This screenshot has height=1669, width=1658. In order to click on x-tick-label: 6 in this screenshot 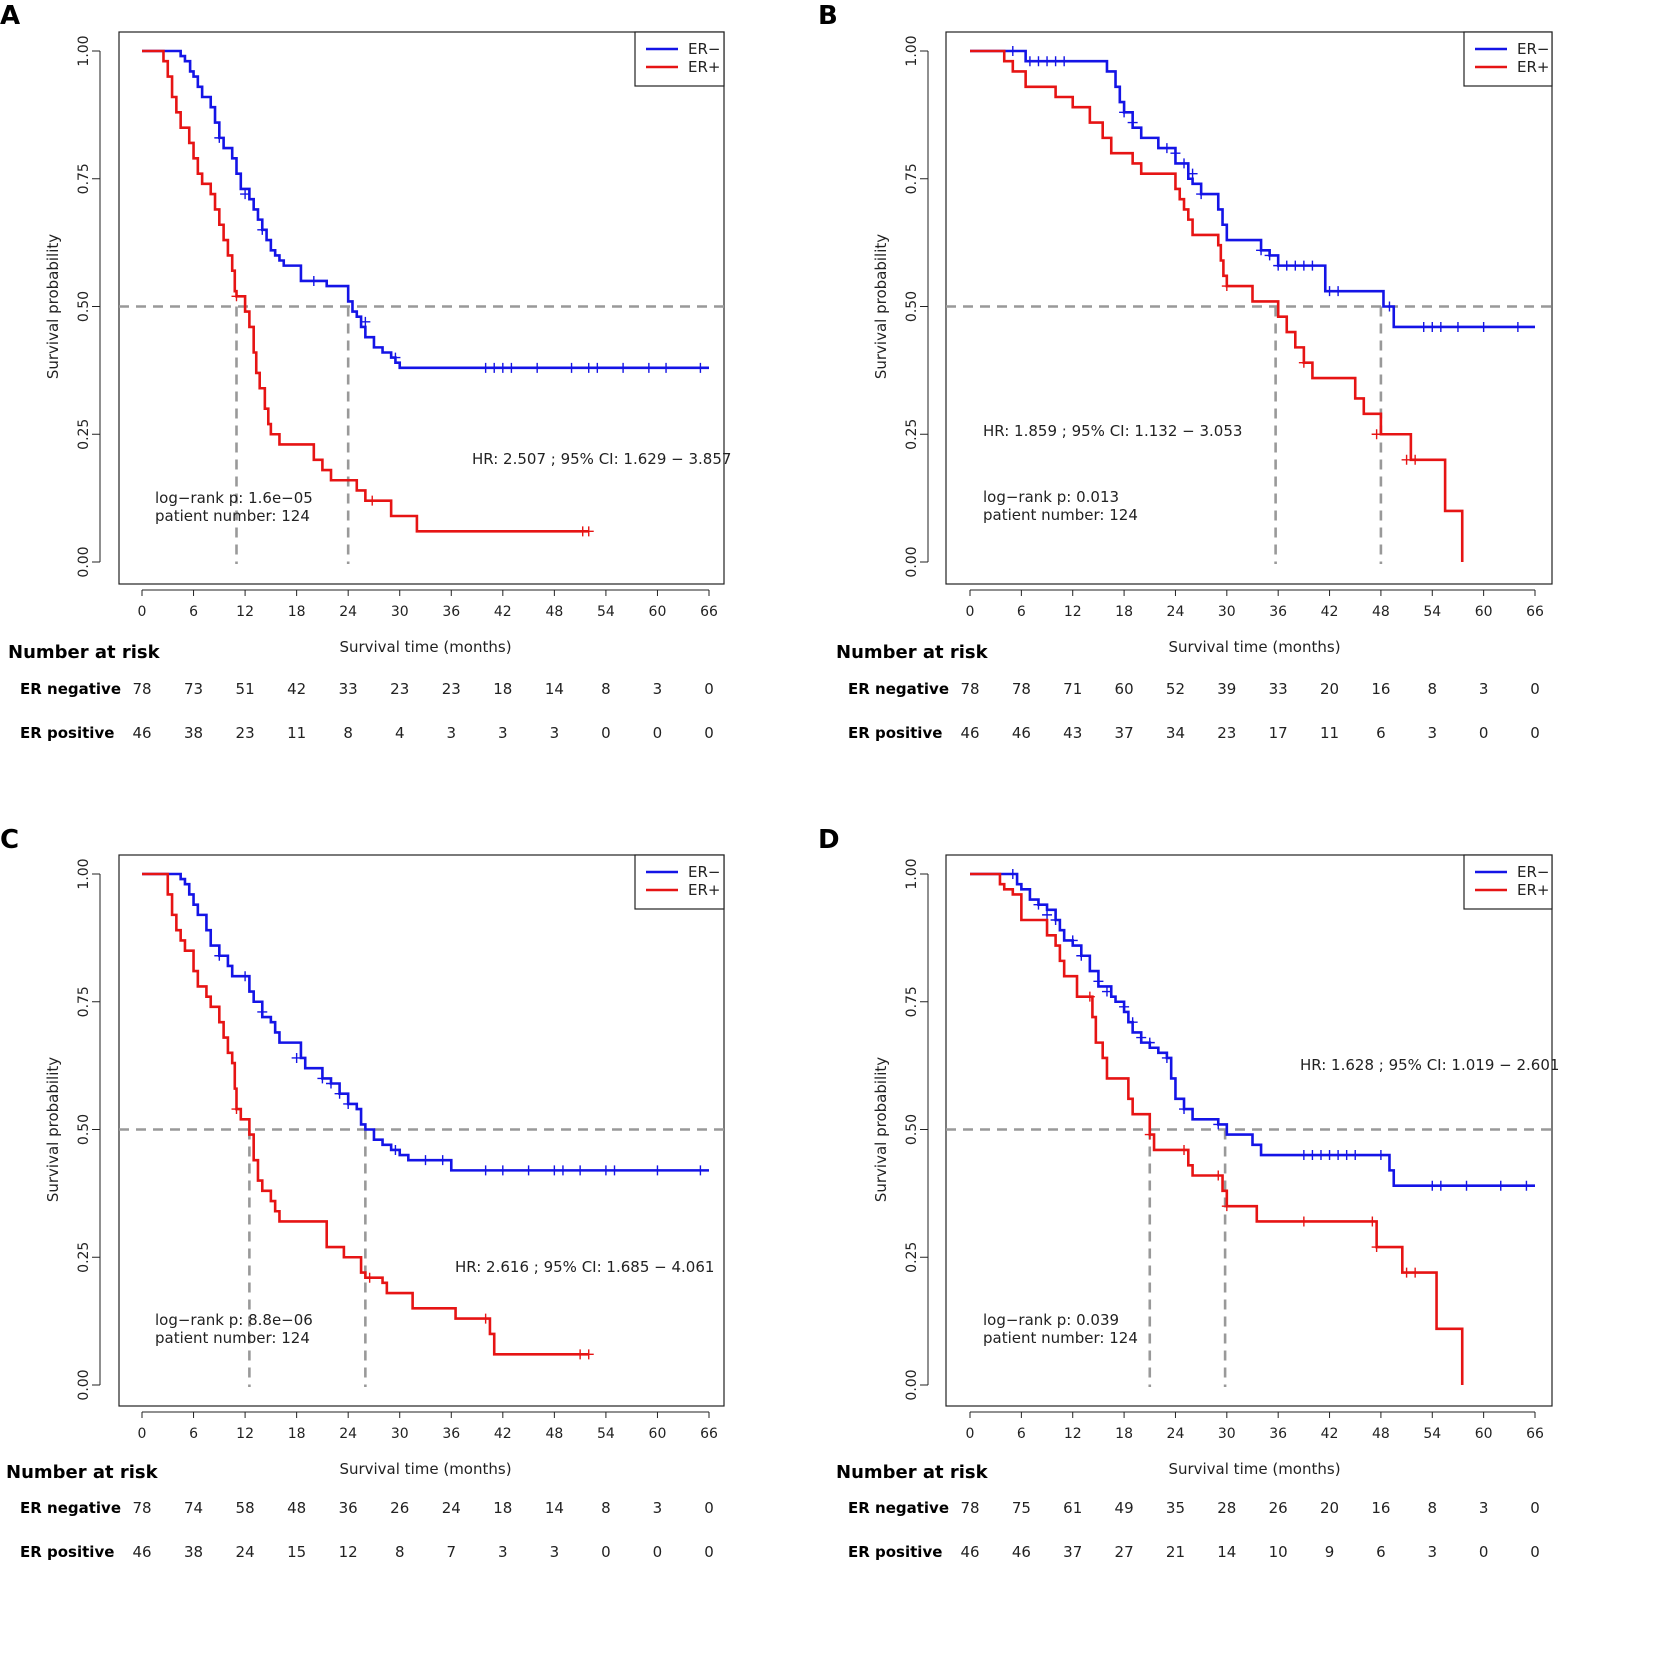, I will do `click(1021, 1434)`.